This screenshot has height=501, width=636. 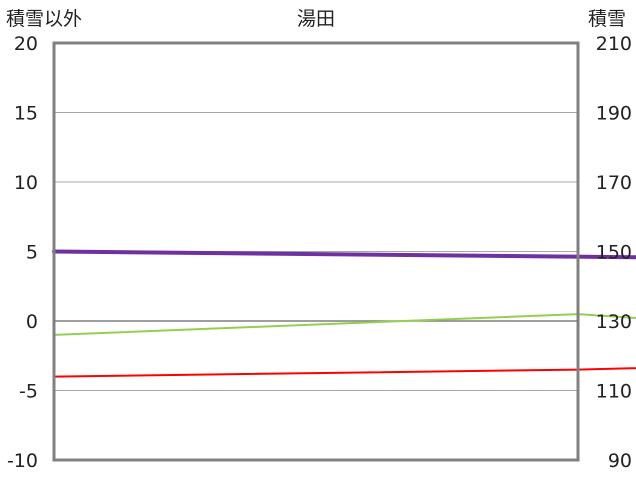 I want to click on right-tick-label: 190, so click(x=614, y=114).